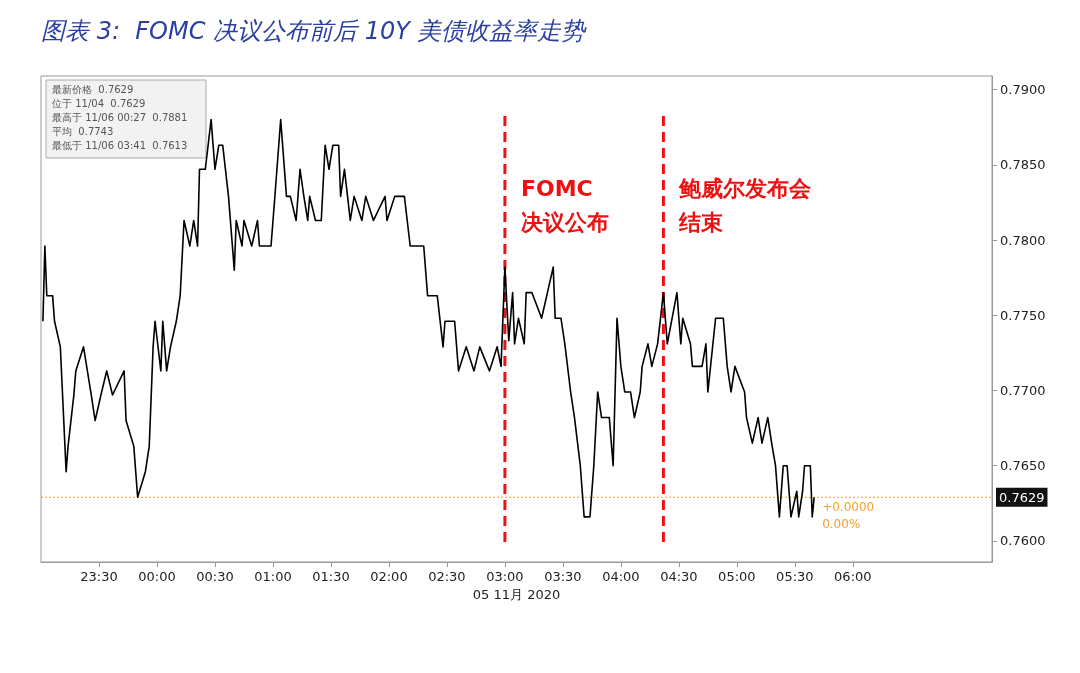 Image resolution: width=1080 pixels, height=673 pixels. I want to click on x-tick-label: 00:00, so click(157, 576).